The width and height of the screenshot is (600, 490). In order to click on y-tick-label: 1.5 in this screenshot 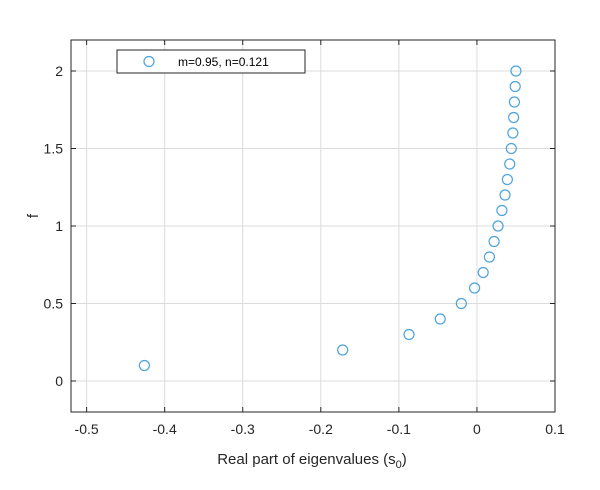, I will do `click(54, 149)`.